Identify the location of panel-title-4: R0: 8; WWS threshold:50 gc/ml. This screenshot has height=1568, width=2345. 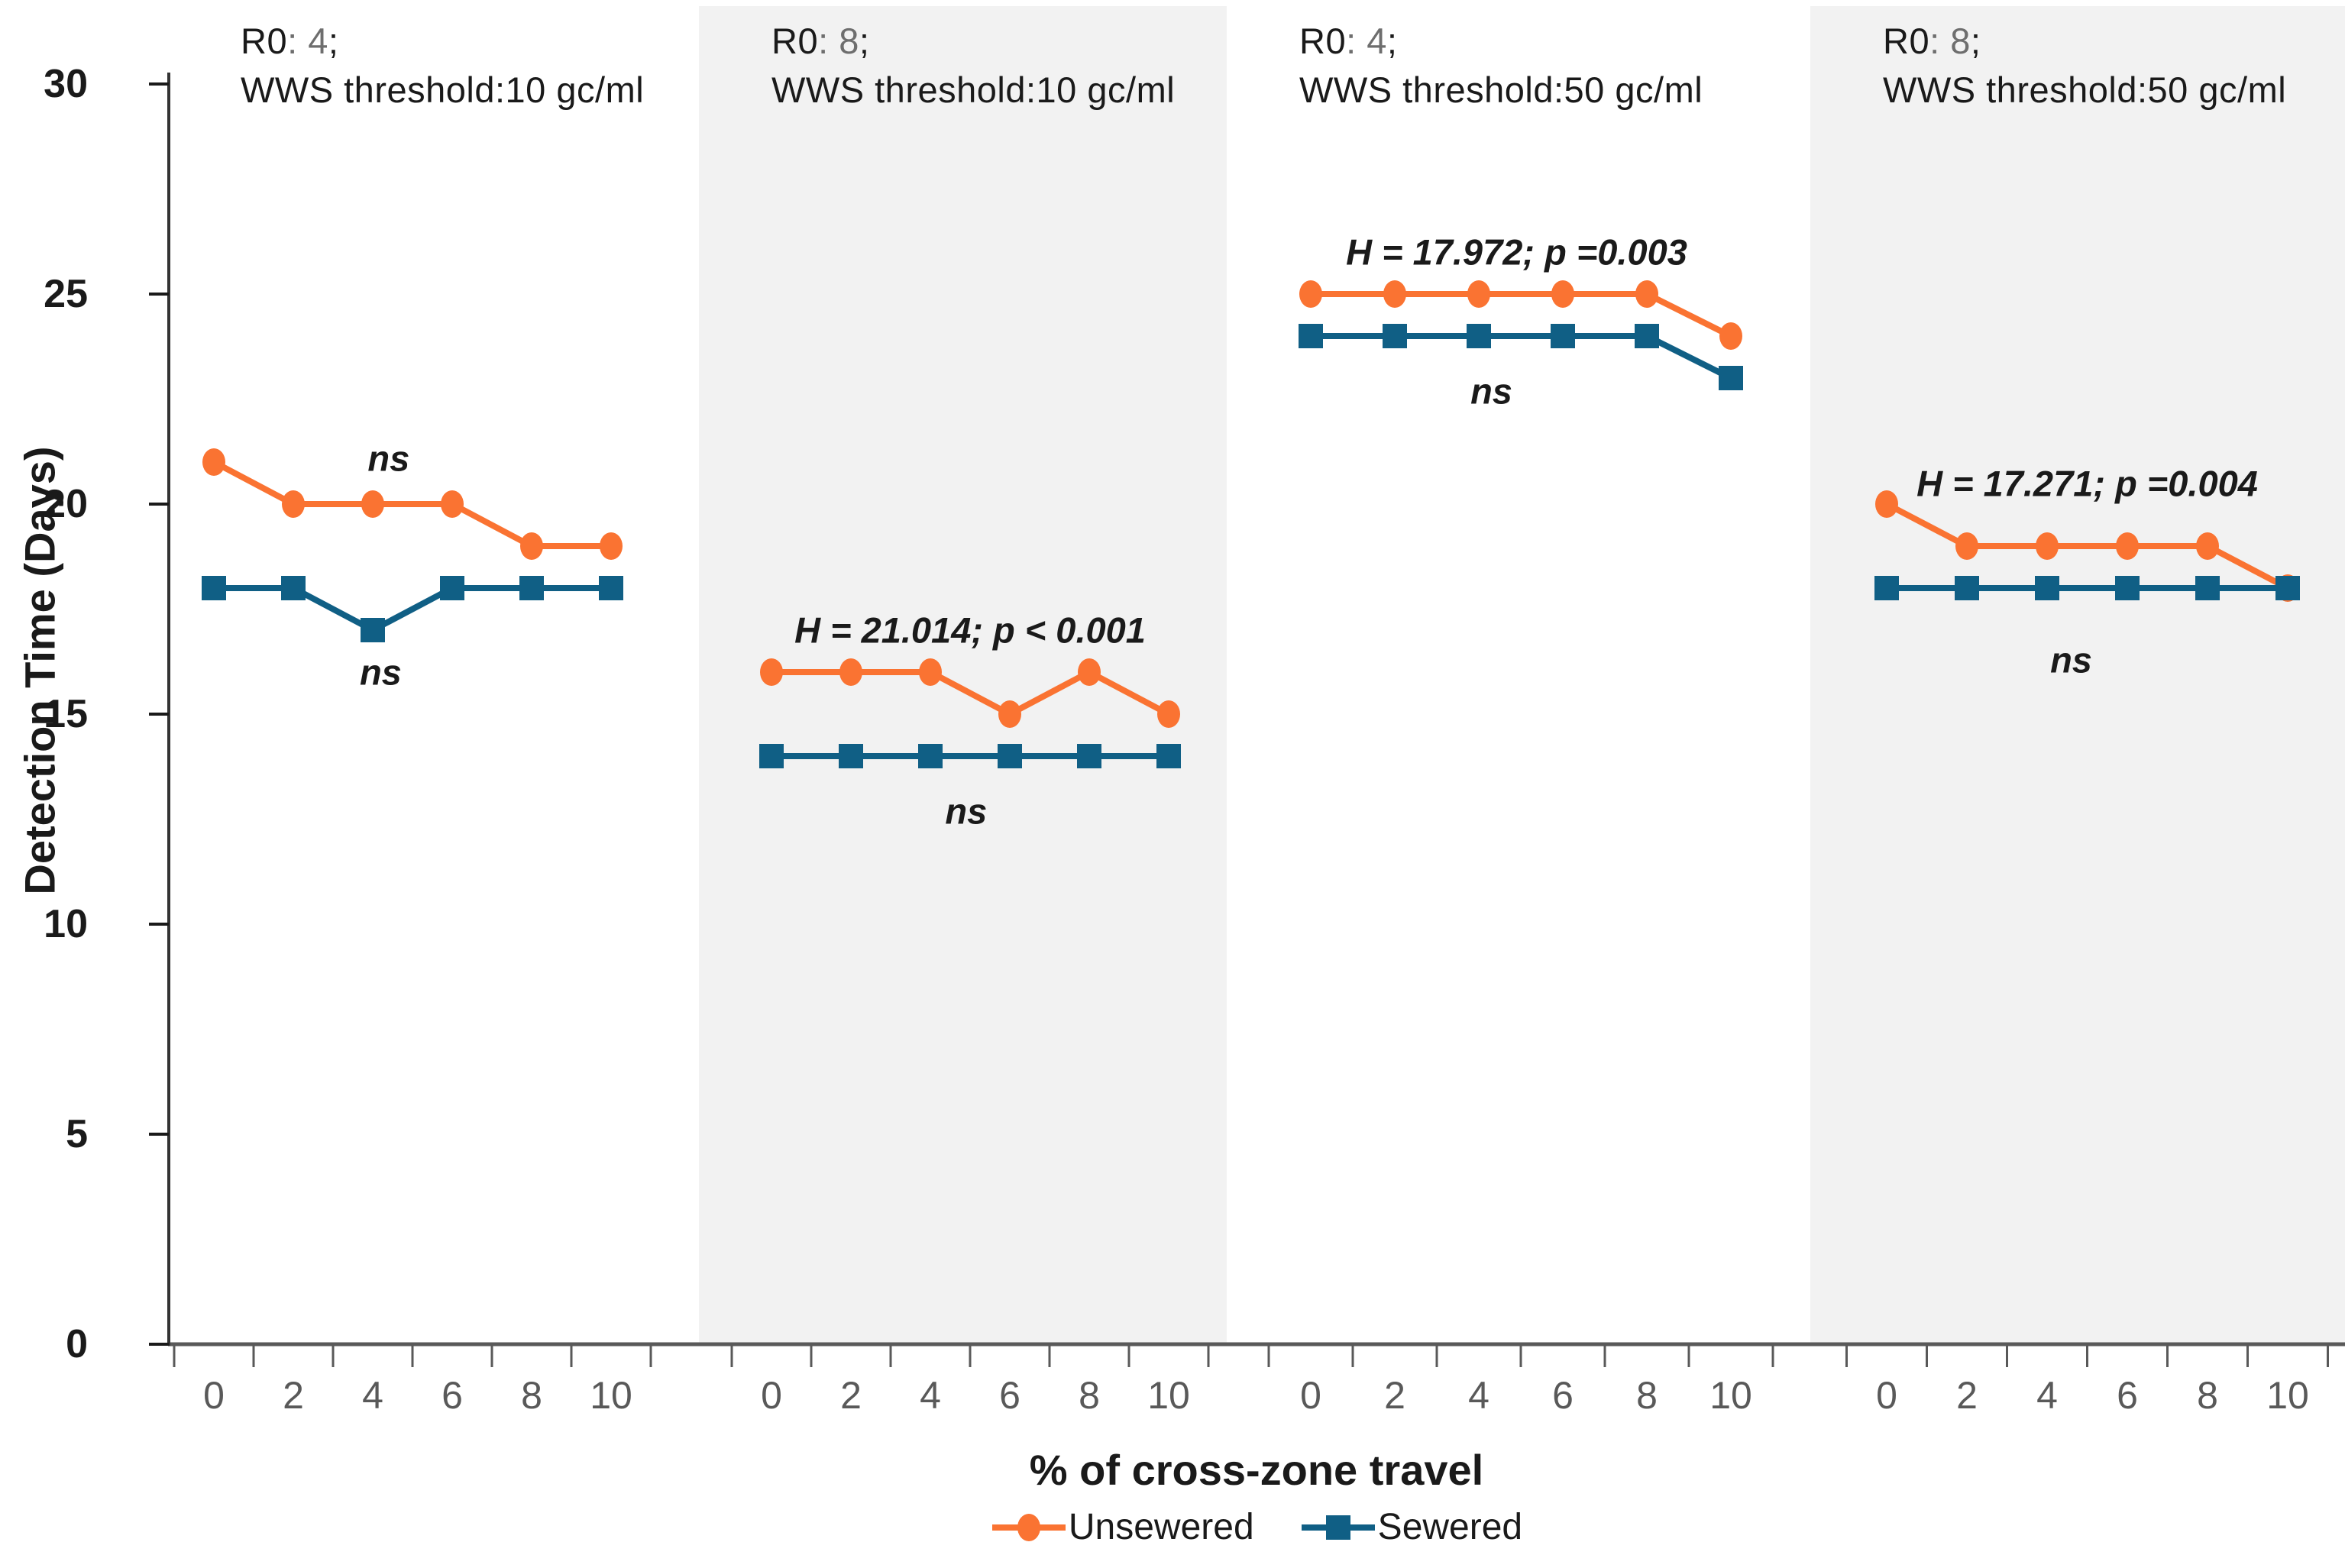
(2084, 66).